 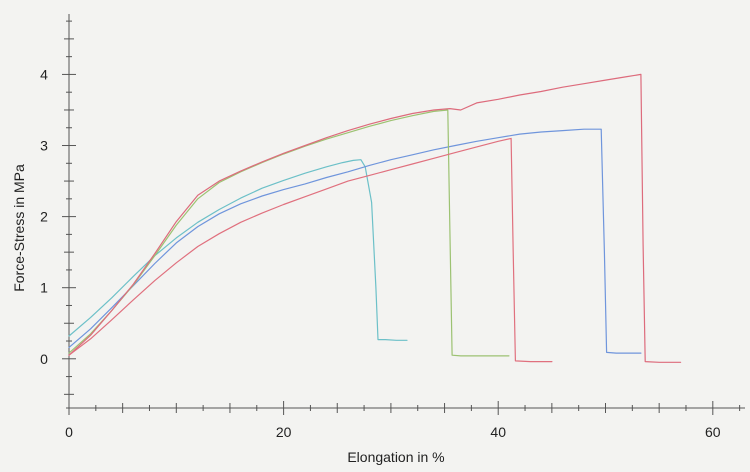 What do you see at coordinates (498, 432) in the screenshot?
I see `x-tick-label: 40` at bounding box center [498, 432].